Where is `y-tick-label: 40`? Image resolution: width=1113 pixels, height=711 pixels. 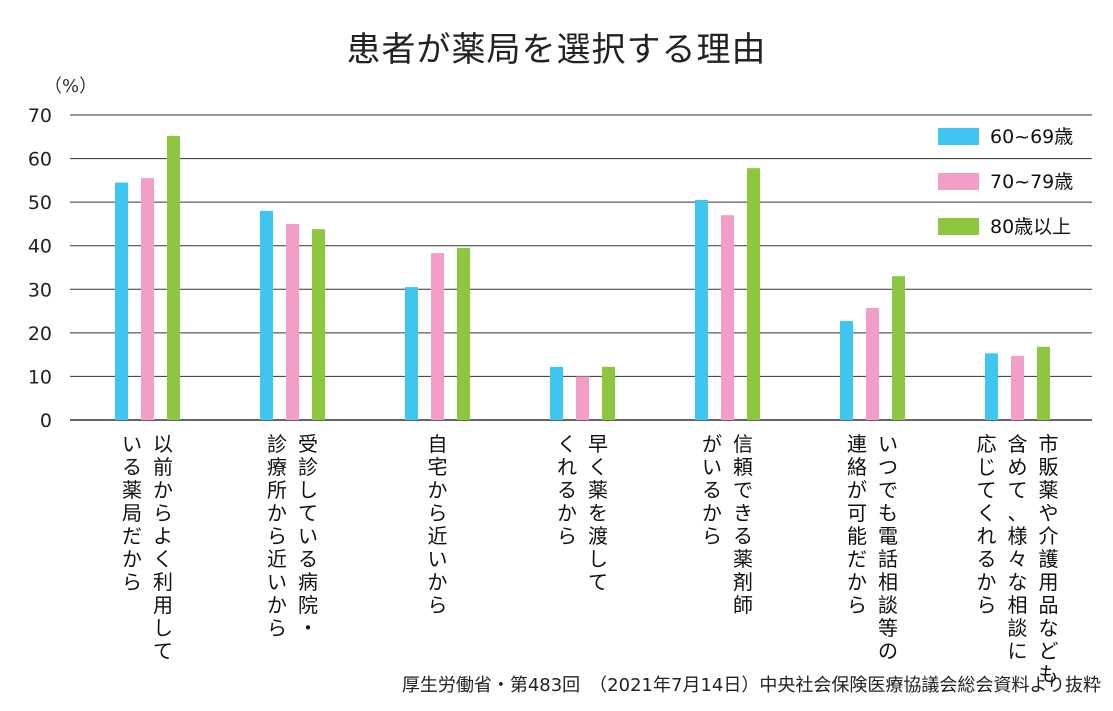 y-tick-label: 40 is located at coordinates (40, 247).